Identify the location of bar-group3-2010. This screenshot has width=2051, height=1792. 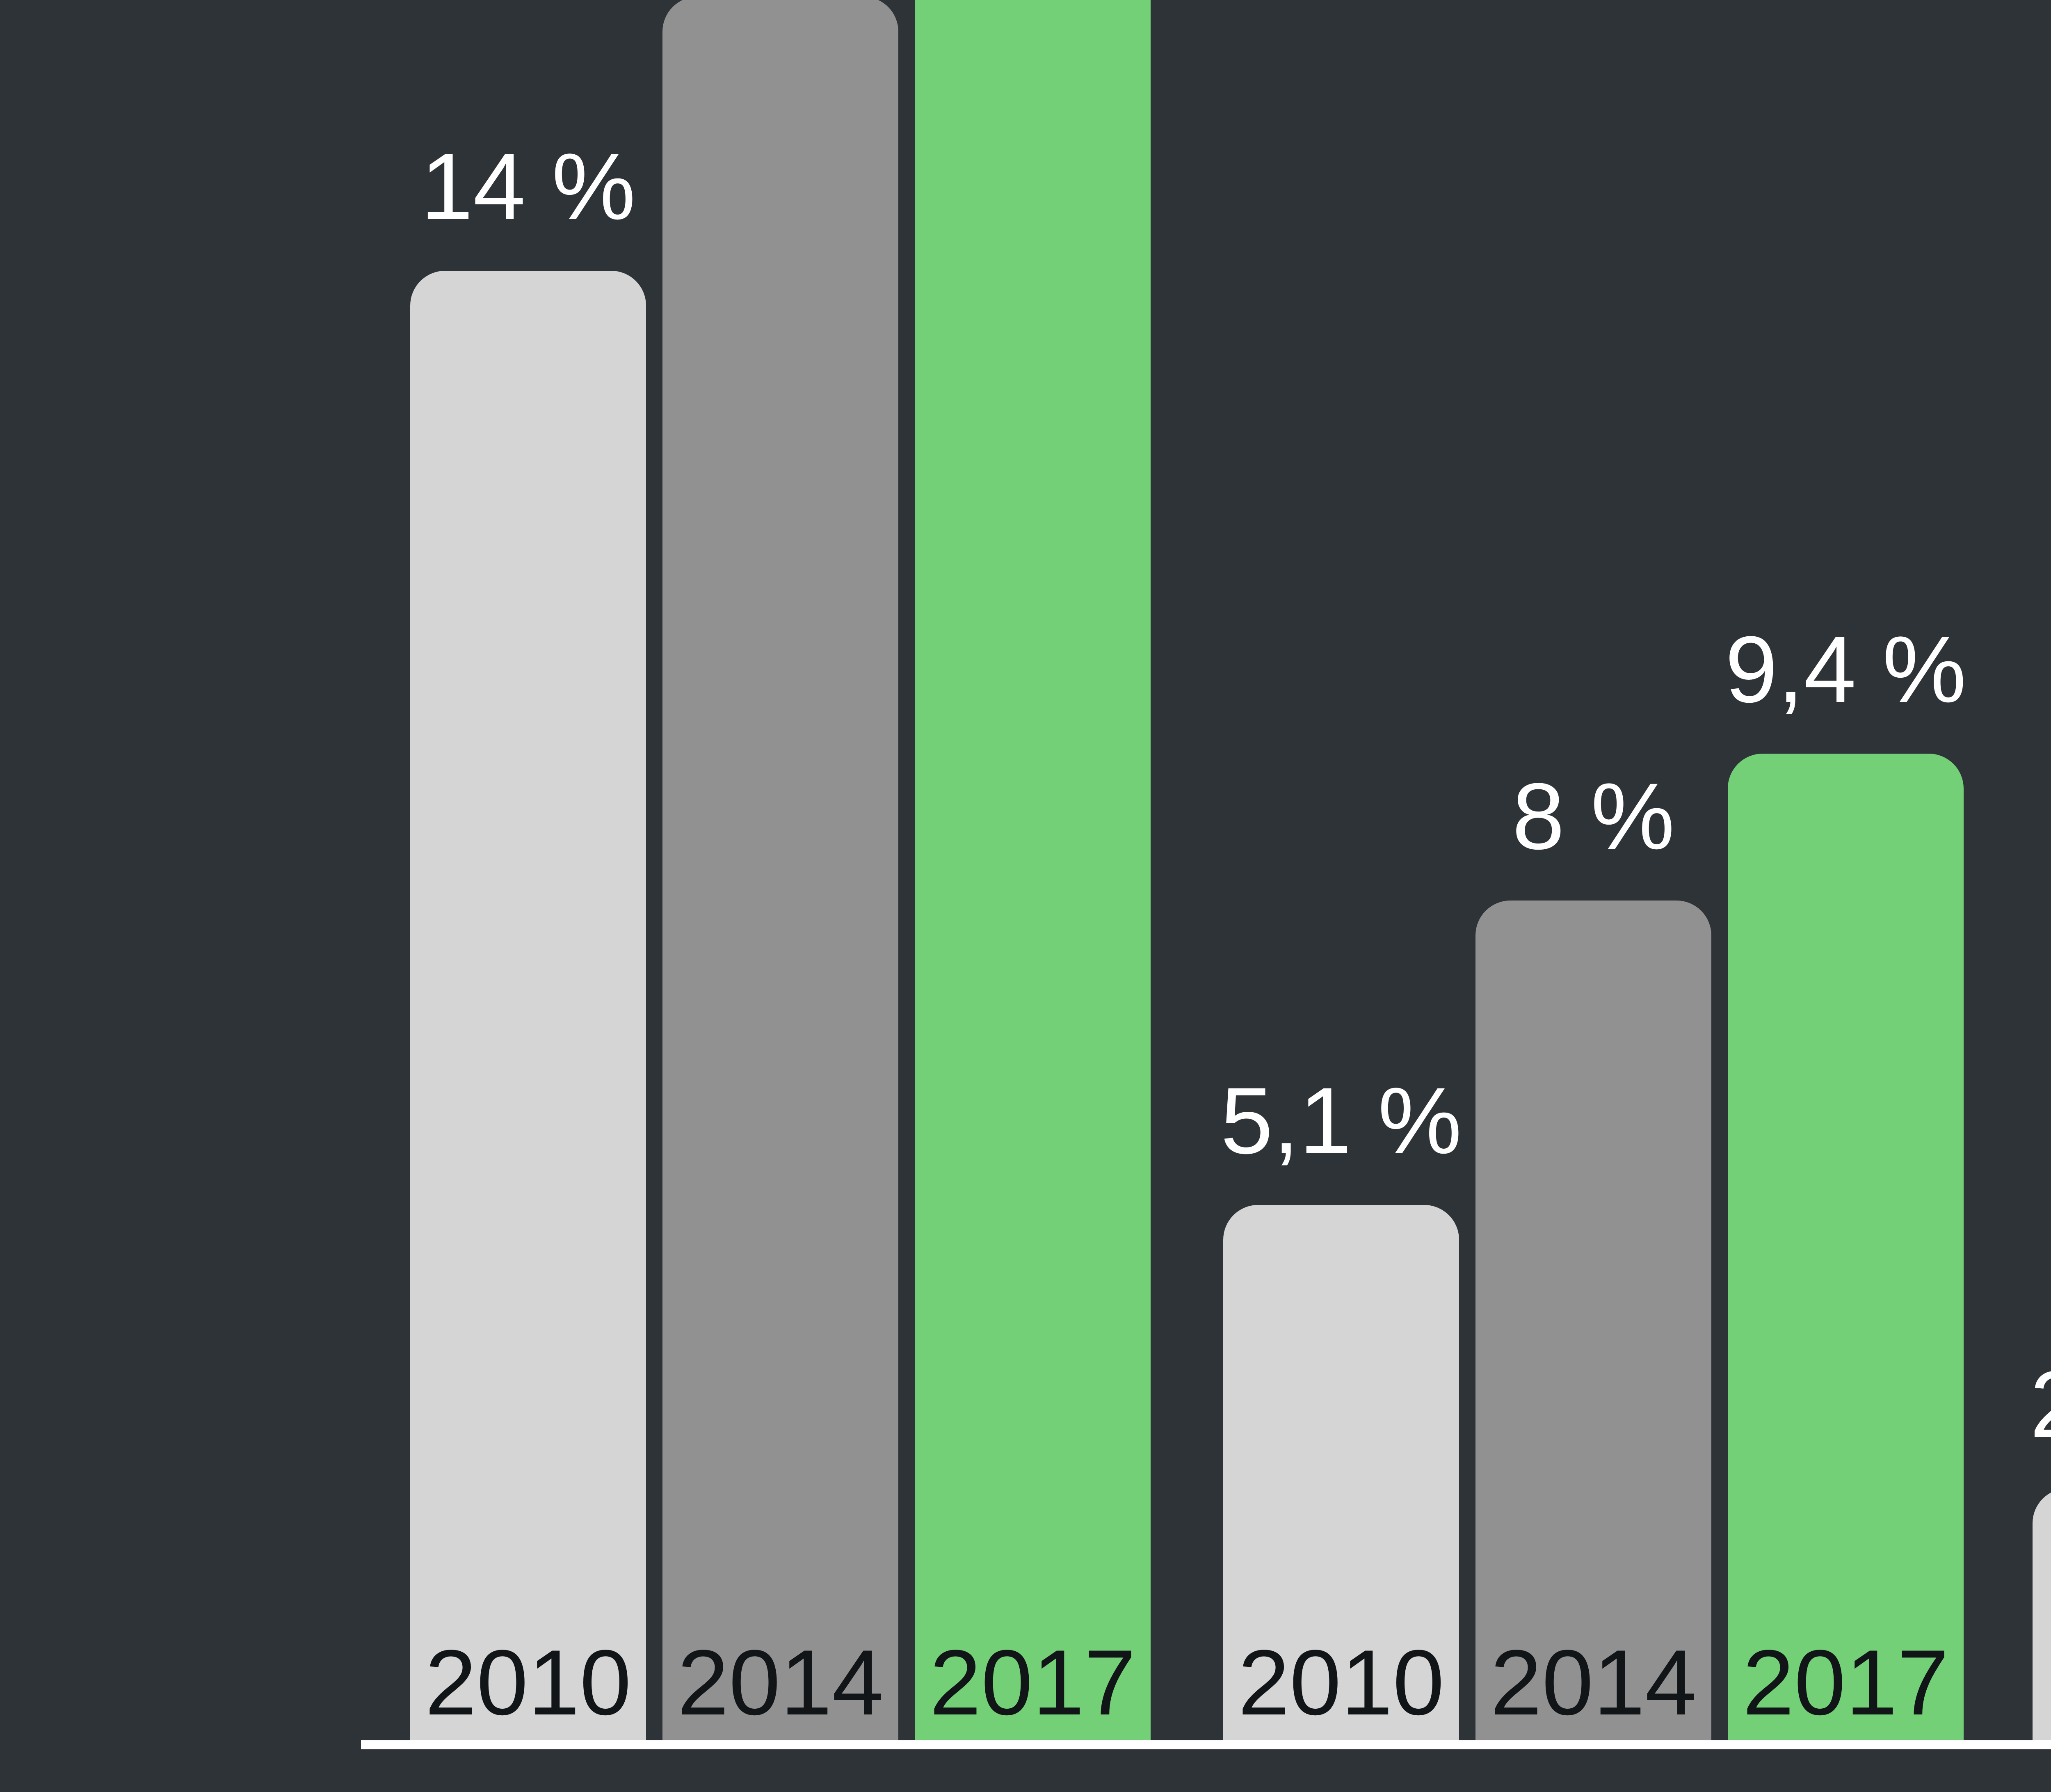
(2042, 1614).